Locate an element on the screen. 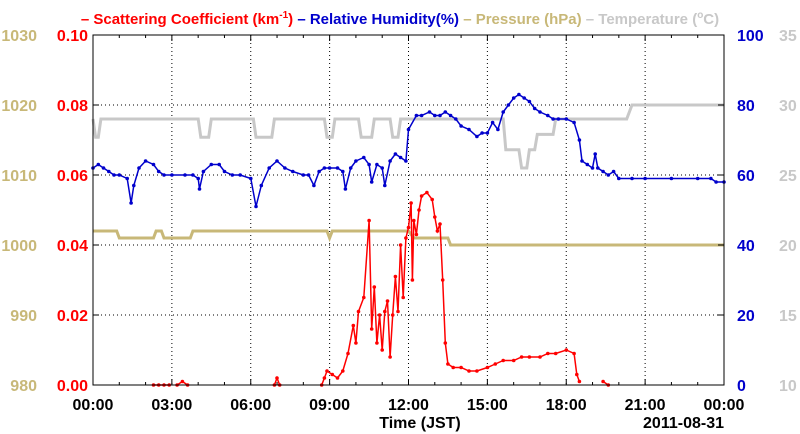  y-axis-pressure: 980 990 1000 1010 1020 1030 is located at coordinates (19, 211).